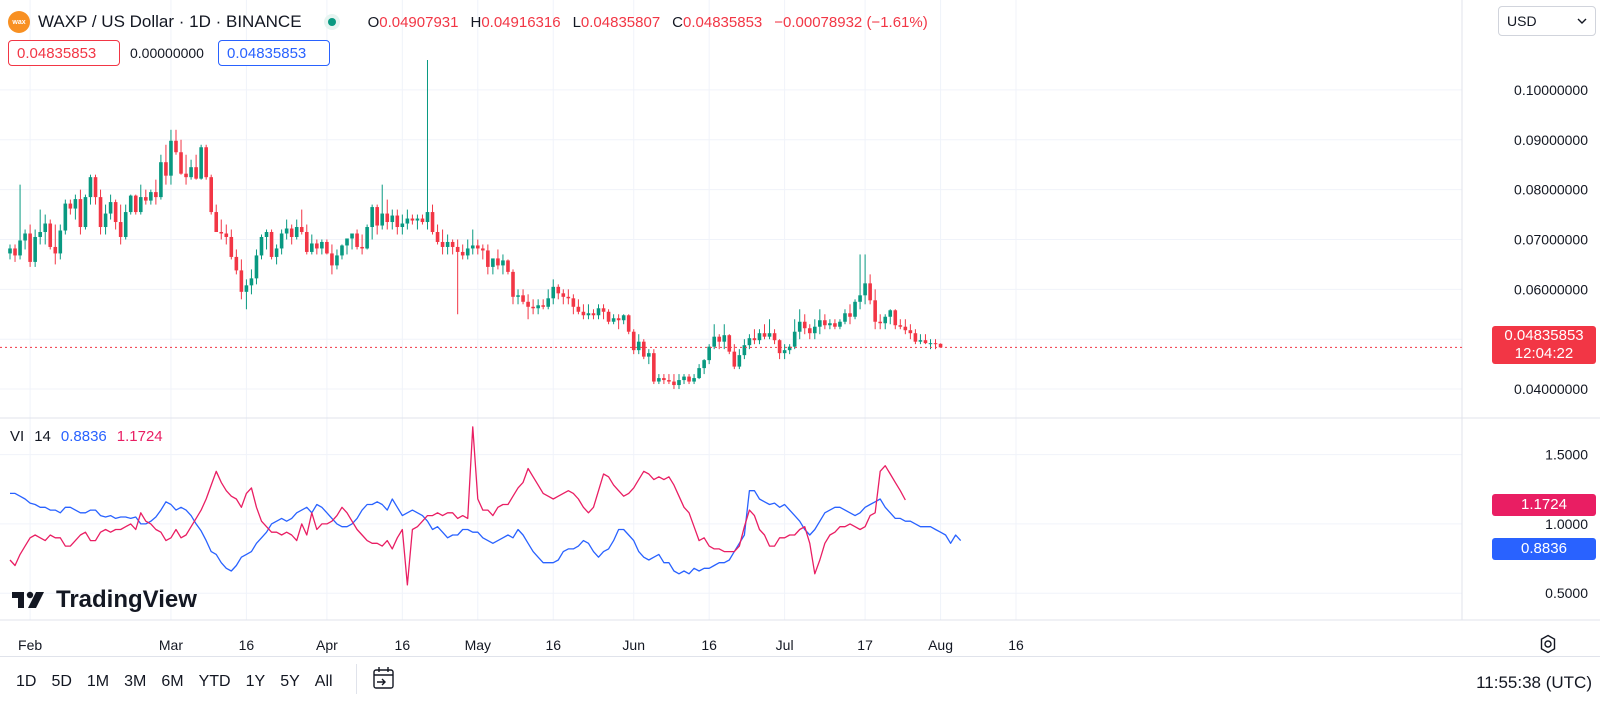 This screenshot has height=703, width=1600. What do you see at coordinates (64, 53) in the screenshot?
I see `sell-price-button: 0.04835853` at bounding box center [64, 53].